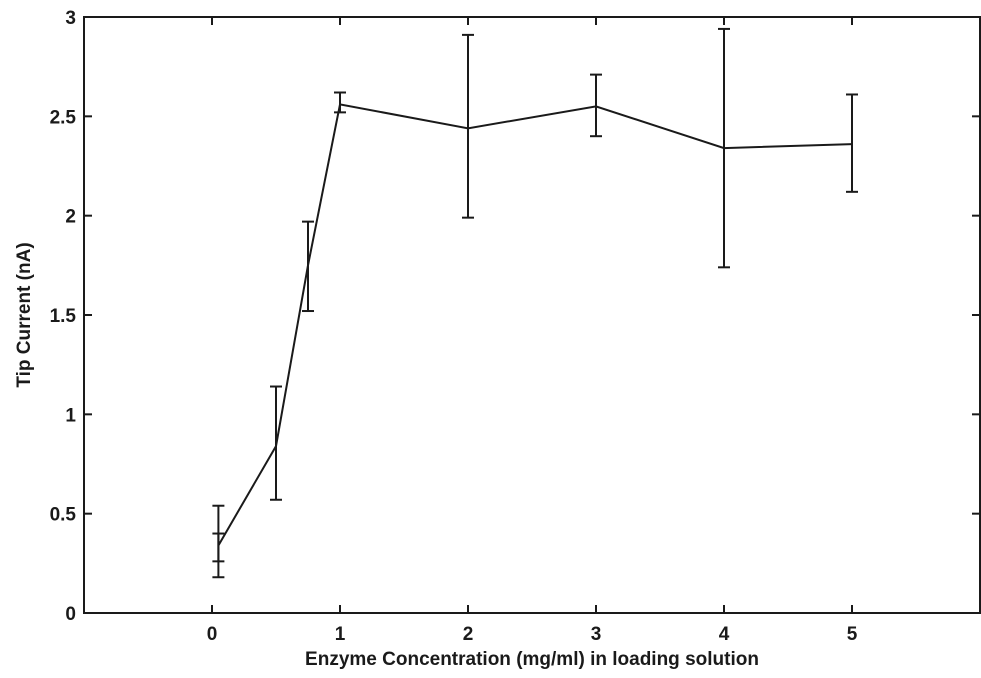 The image size is (981, 678). Describe the element at coordinates (70, 18) in the screenshot. I see `y-tick-label: 3` at that location.